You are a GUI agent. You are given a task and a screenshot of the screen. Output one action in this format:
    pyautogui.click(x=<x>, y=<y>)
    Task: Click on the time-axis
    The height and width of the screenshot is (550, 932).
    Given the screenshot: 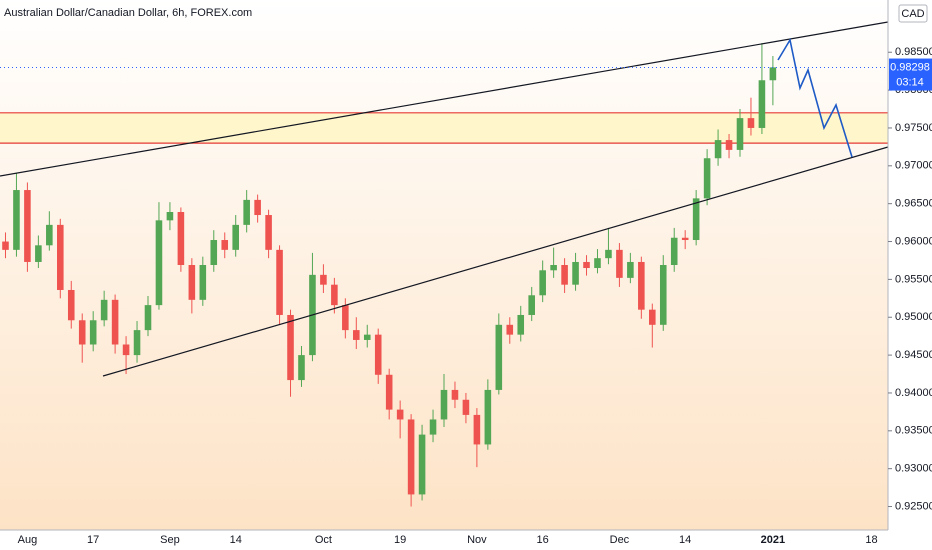 What is the action you would take?
    pyautogui.click(x=444, y=540)
    